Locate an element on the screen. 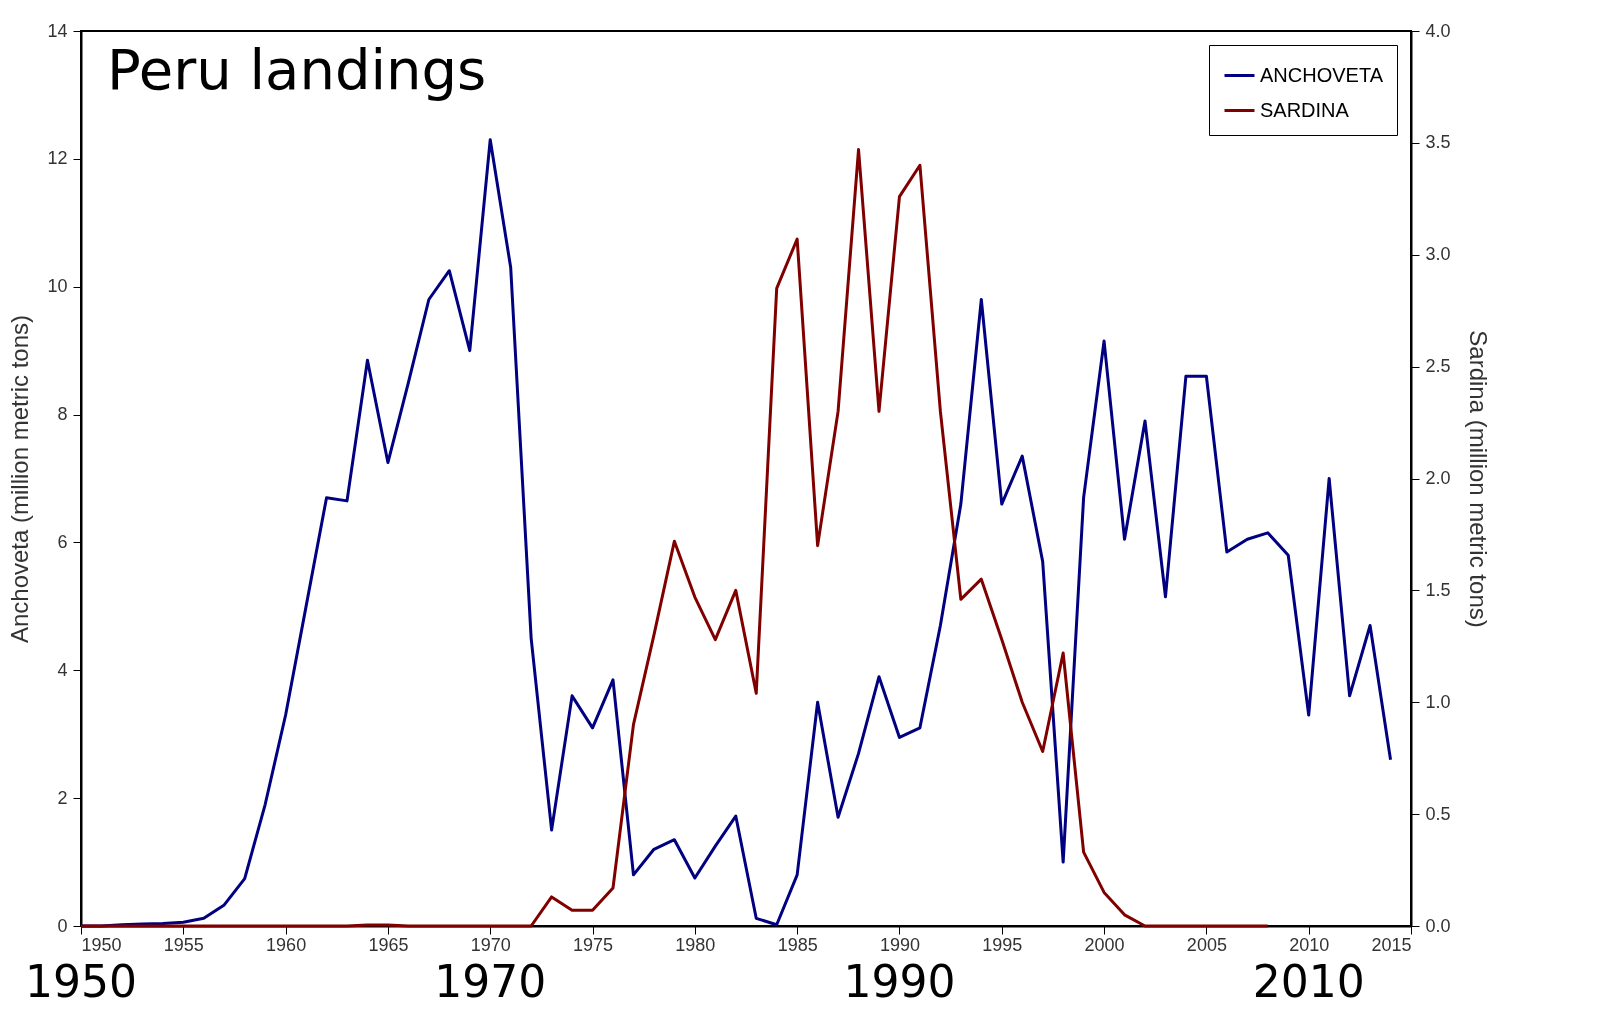 This screenshot has width=1613, height=1019. x-tick-label: 2015 is located at coordinates (1391, 944).